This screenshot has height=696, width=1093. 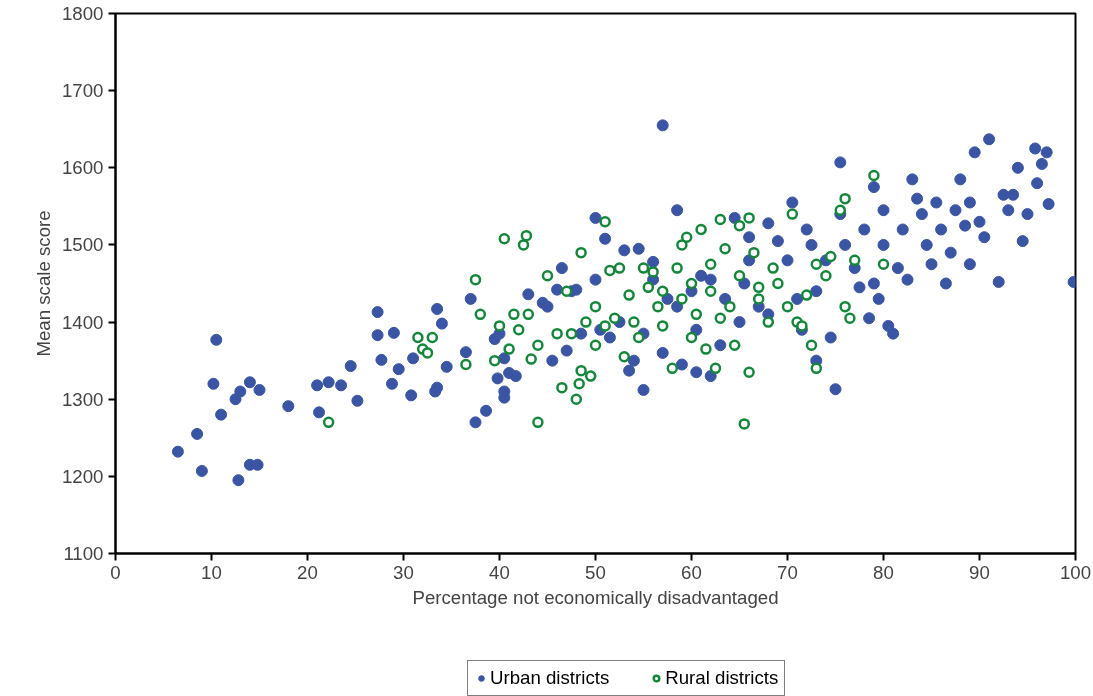 I want to click on y-tick-label: 1300, so click(x=83, y=399).